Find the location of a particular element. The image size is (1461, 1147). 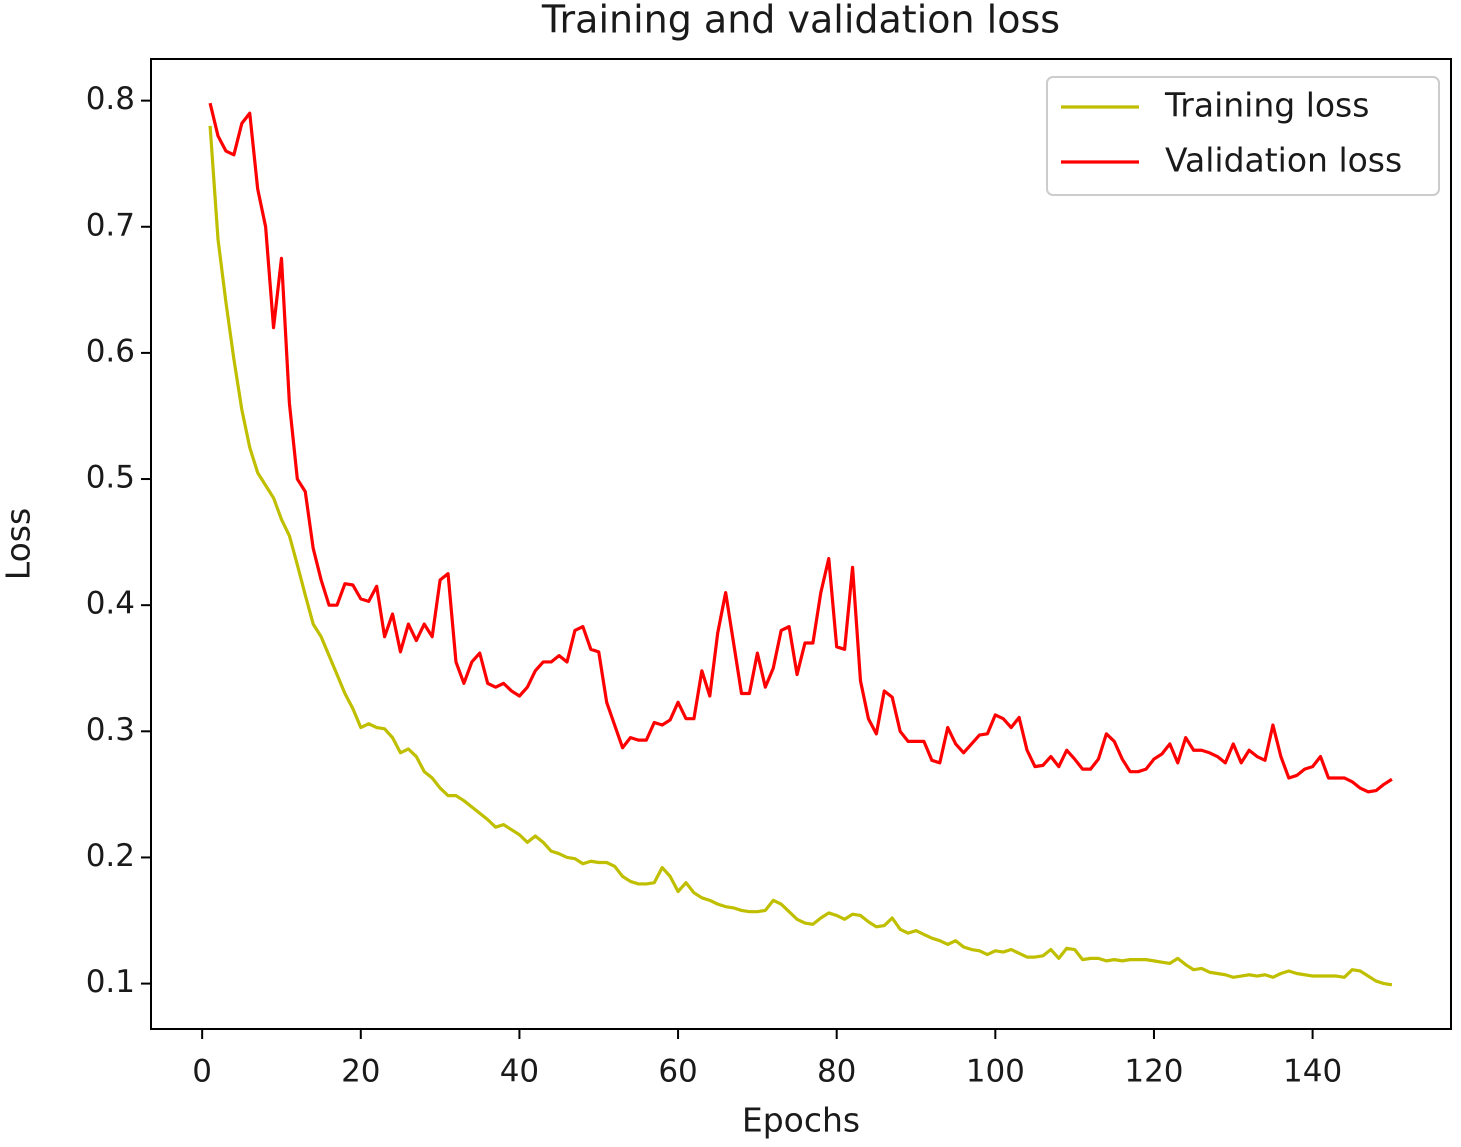

x-tick-label: 120 is located at coordinates (1153, 1072).